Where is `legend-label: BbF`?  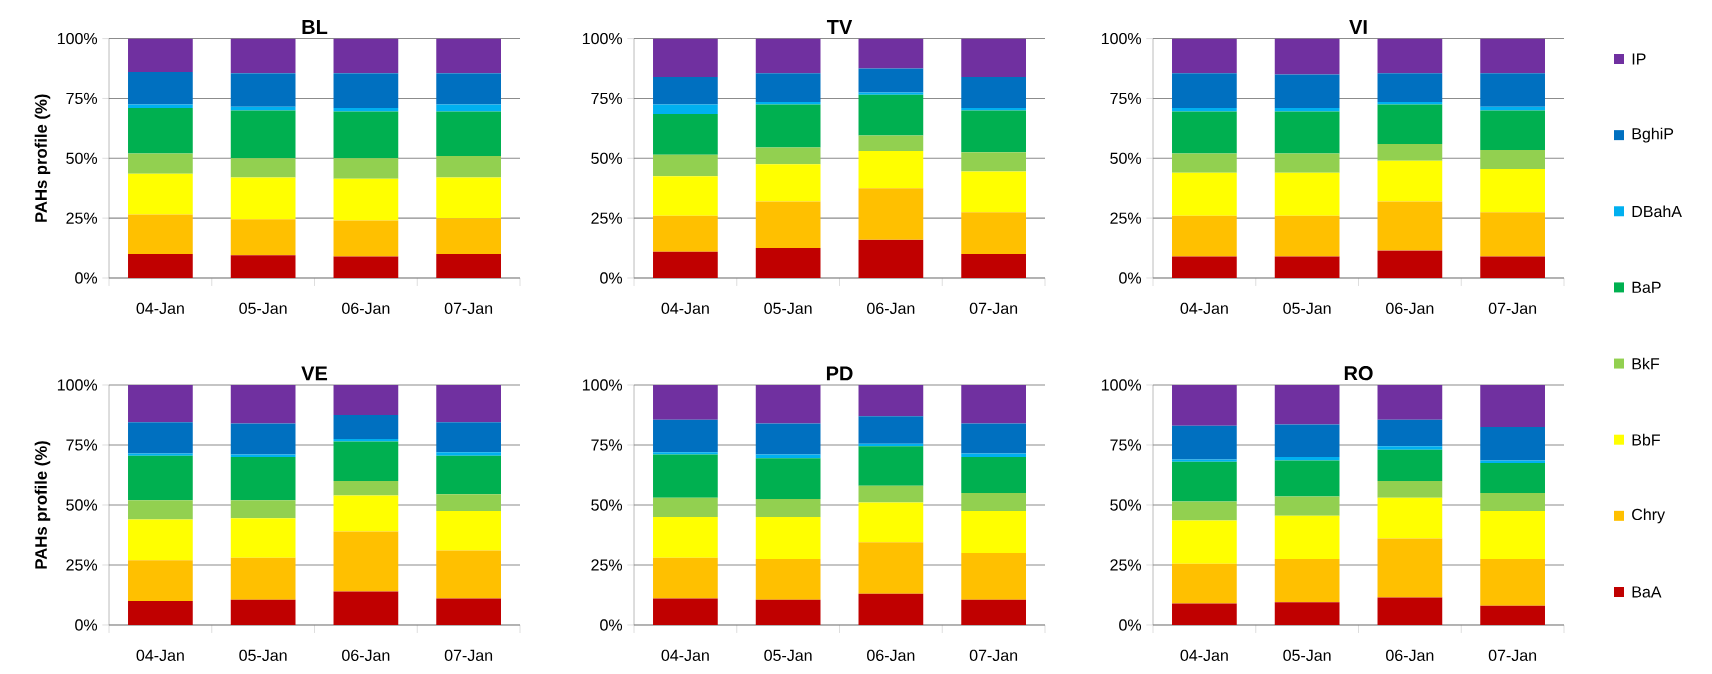 legend-label: BbF is located at coordinates (1646, 439).